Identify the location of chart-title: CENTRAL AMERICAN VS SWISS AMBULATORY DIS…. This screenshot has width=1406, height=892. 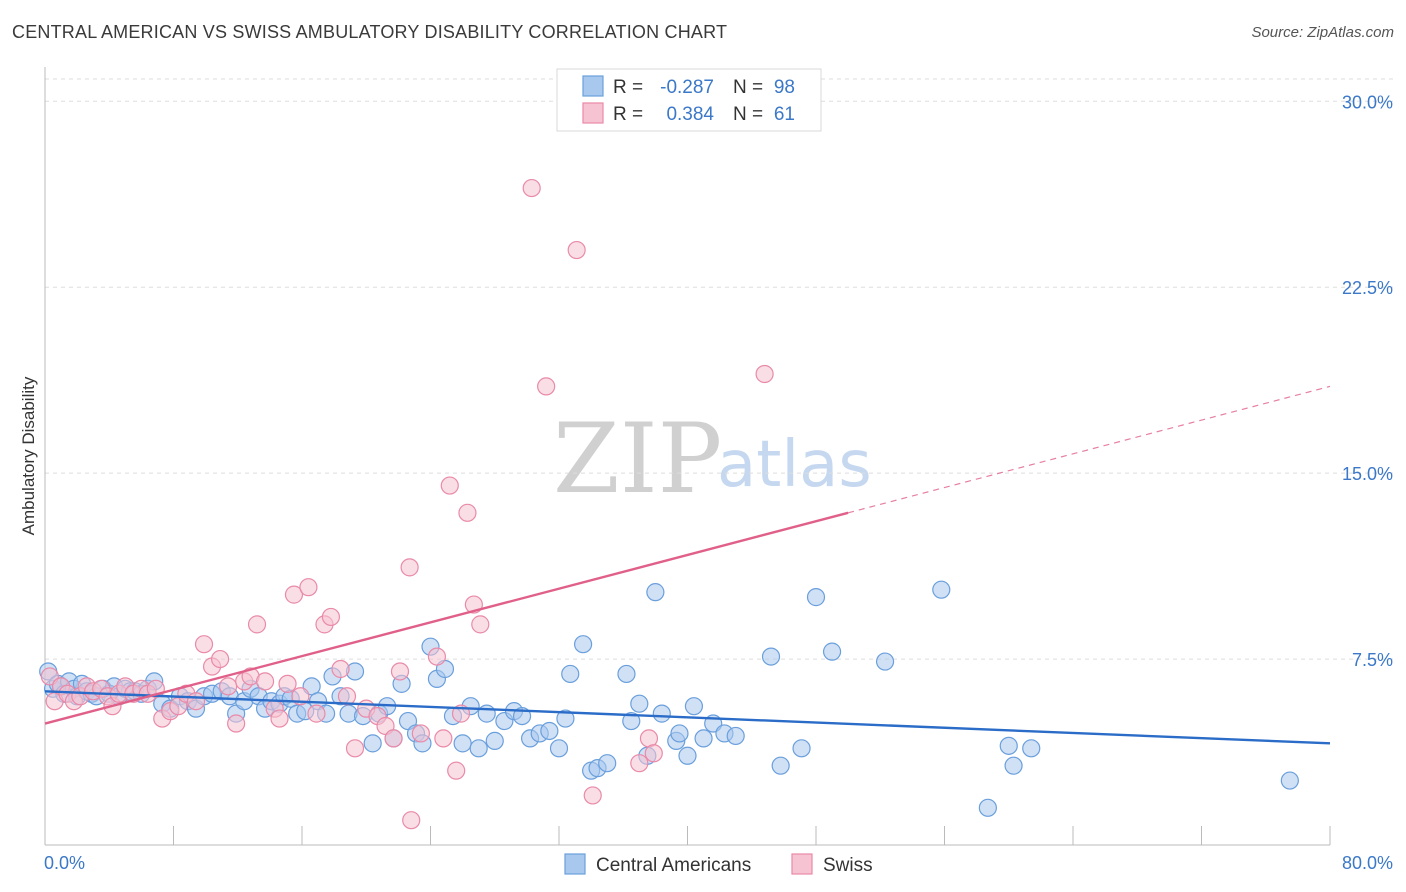
(370, 32).